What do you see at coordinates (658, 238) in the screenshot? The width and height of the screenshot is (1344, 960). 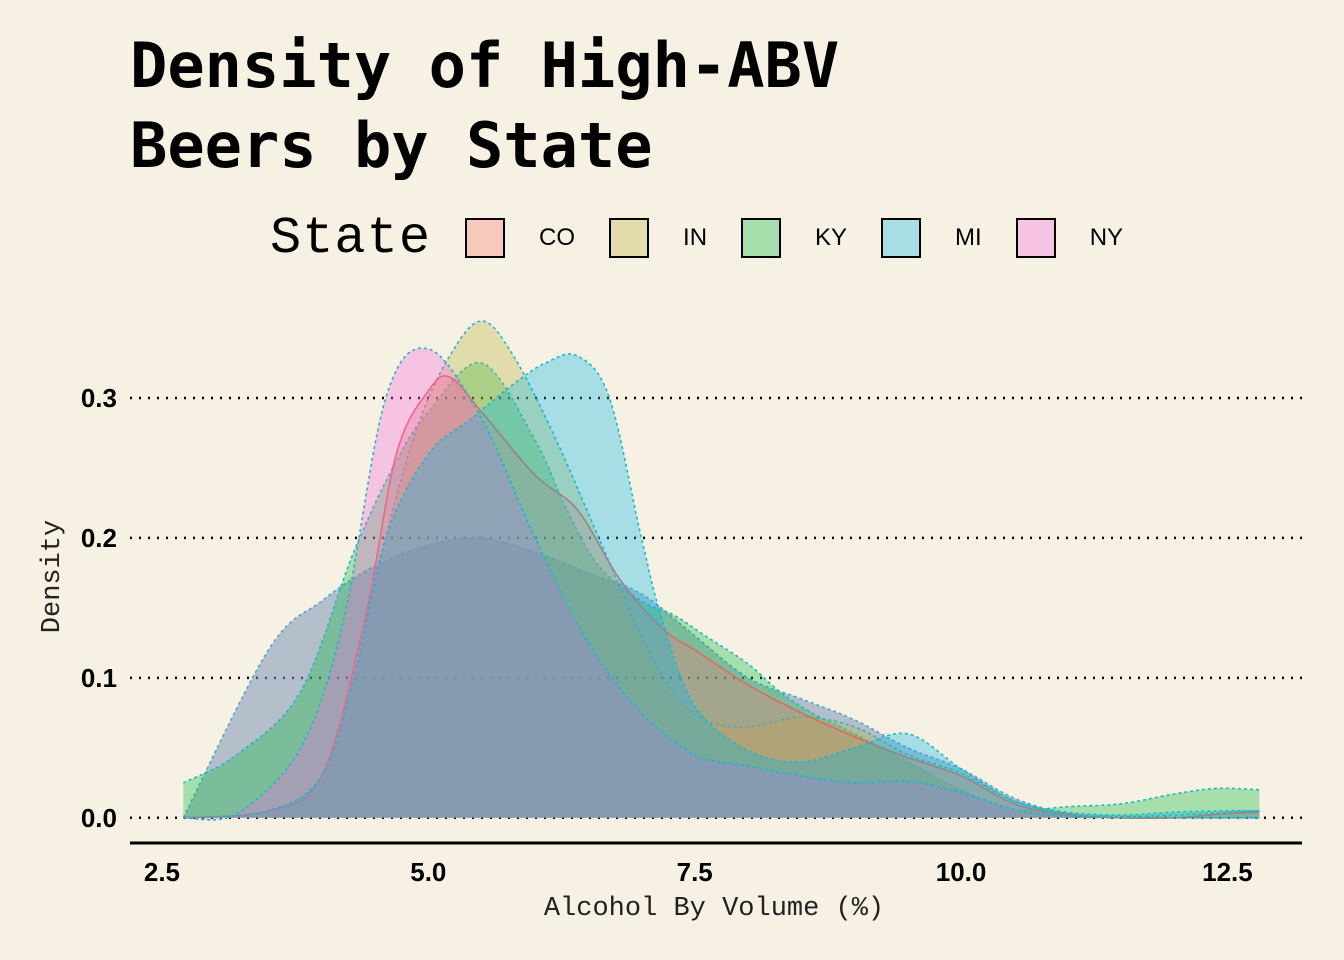 I see `legend-item-in: IN` at bounding box center [658, 238].